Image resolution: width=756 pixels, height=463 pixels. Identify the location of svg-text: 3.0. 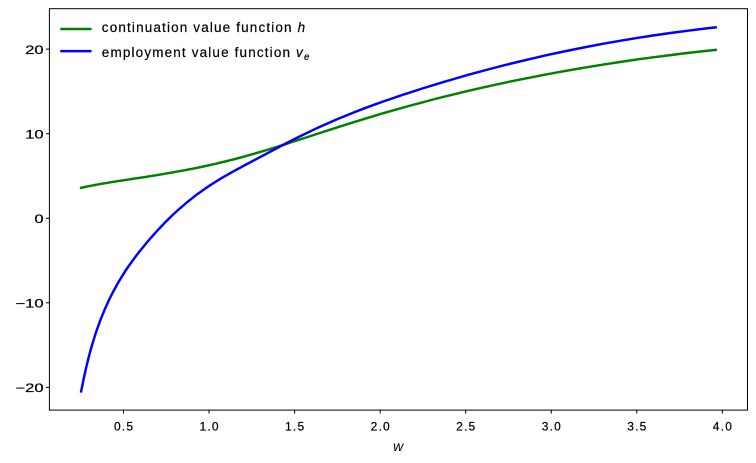
(552, 426).